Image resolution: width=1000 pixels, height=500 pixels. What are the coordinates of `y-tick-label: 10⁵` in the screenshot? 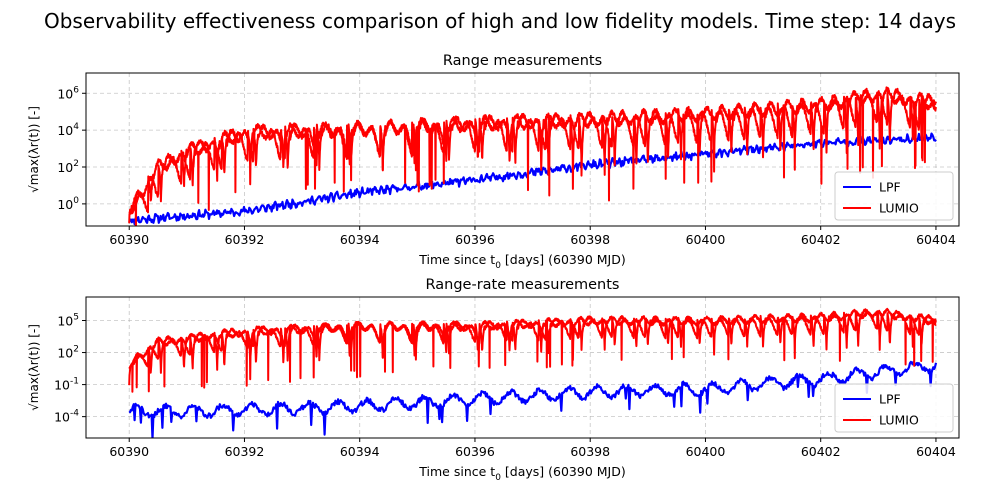 It's located at (68, 321).